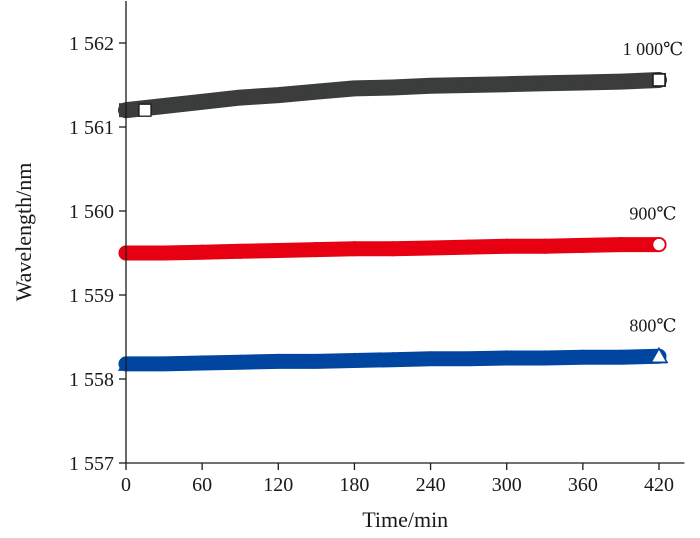 The image size is (700, 538). What do you see at coordinates (91, 380) in the screenshot?
I see `y-tick-label: 1 558` at bounding box center [91, 380].